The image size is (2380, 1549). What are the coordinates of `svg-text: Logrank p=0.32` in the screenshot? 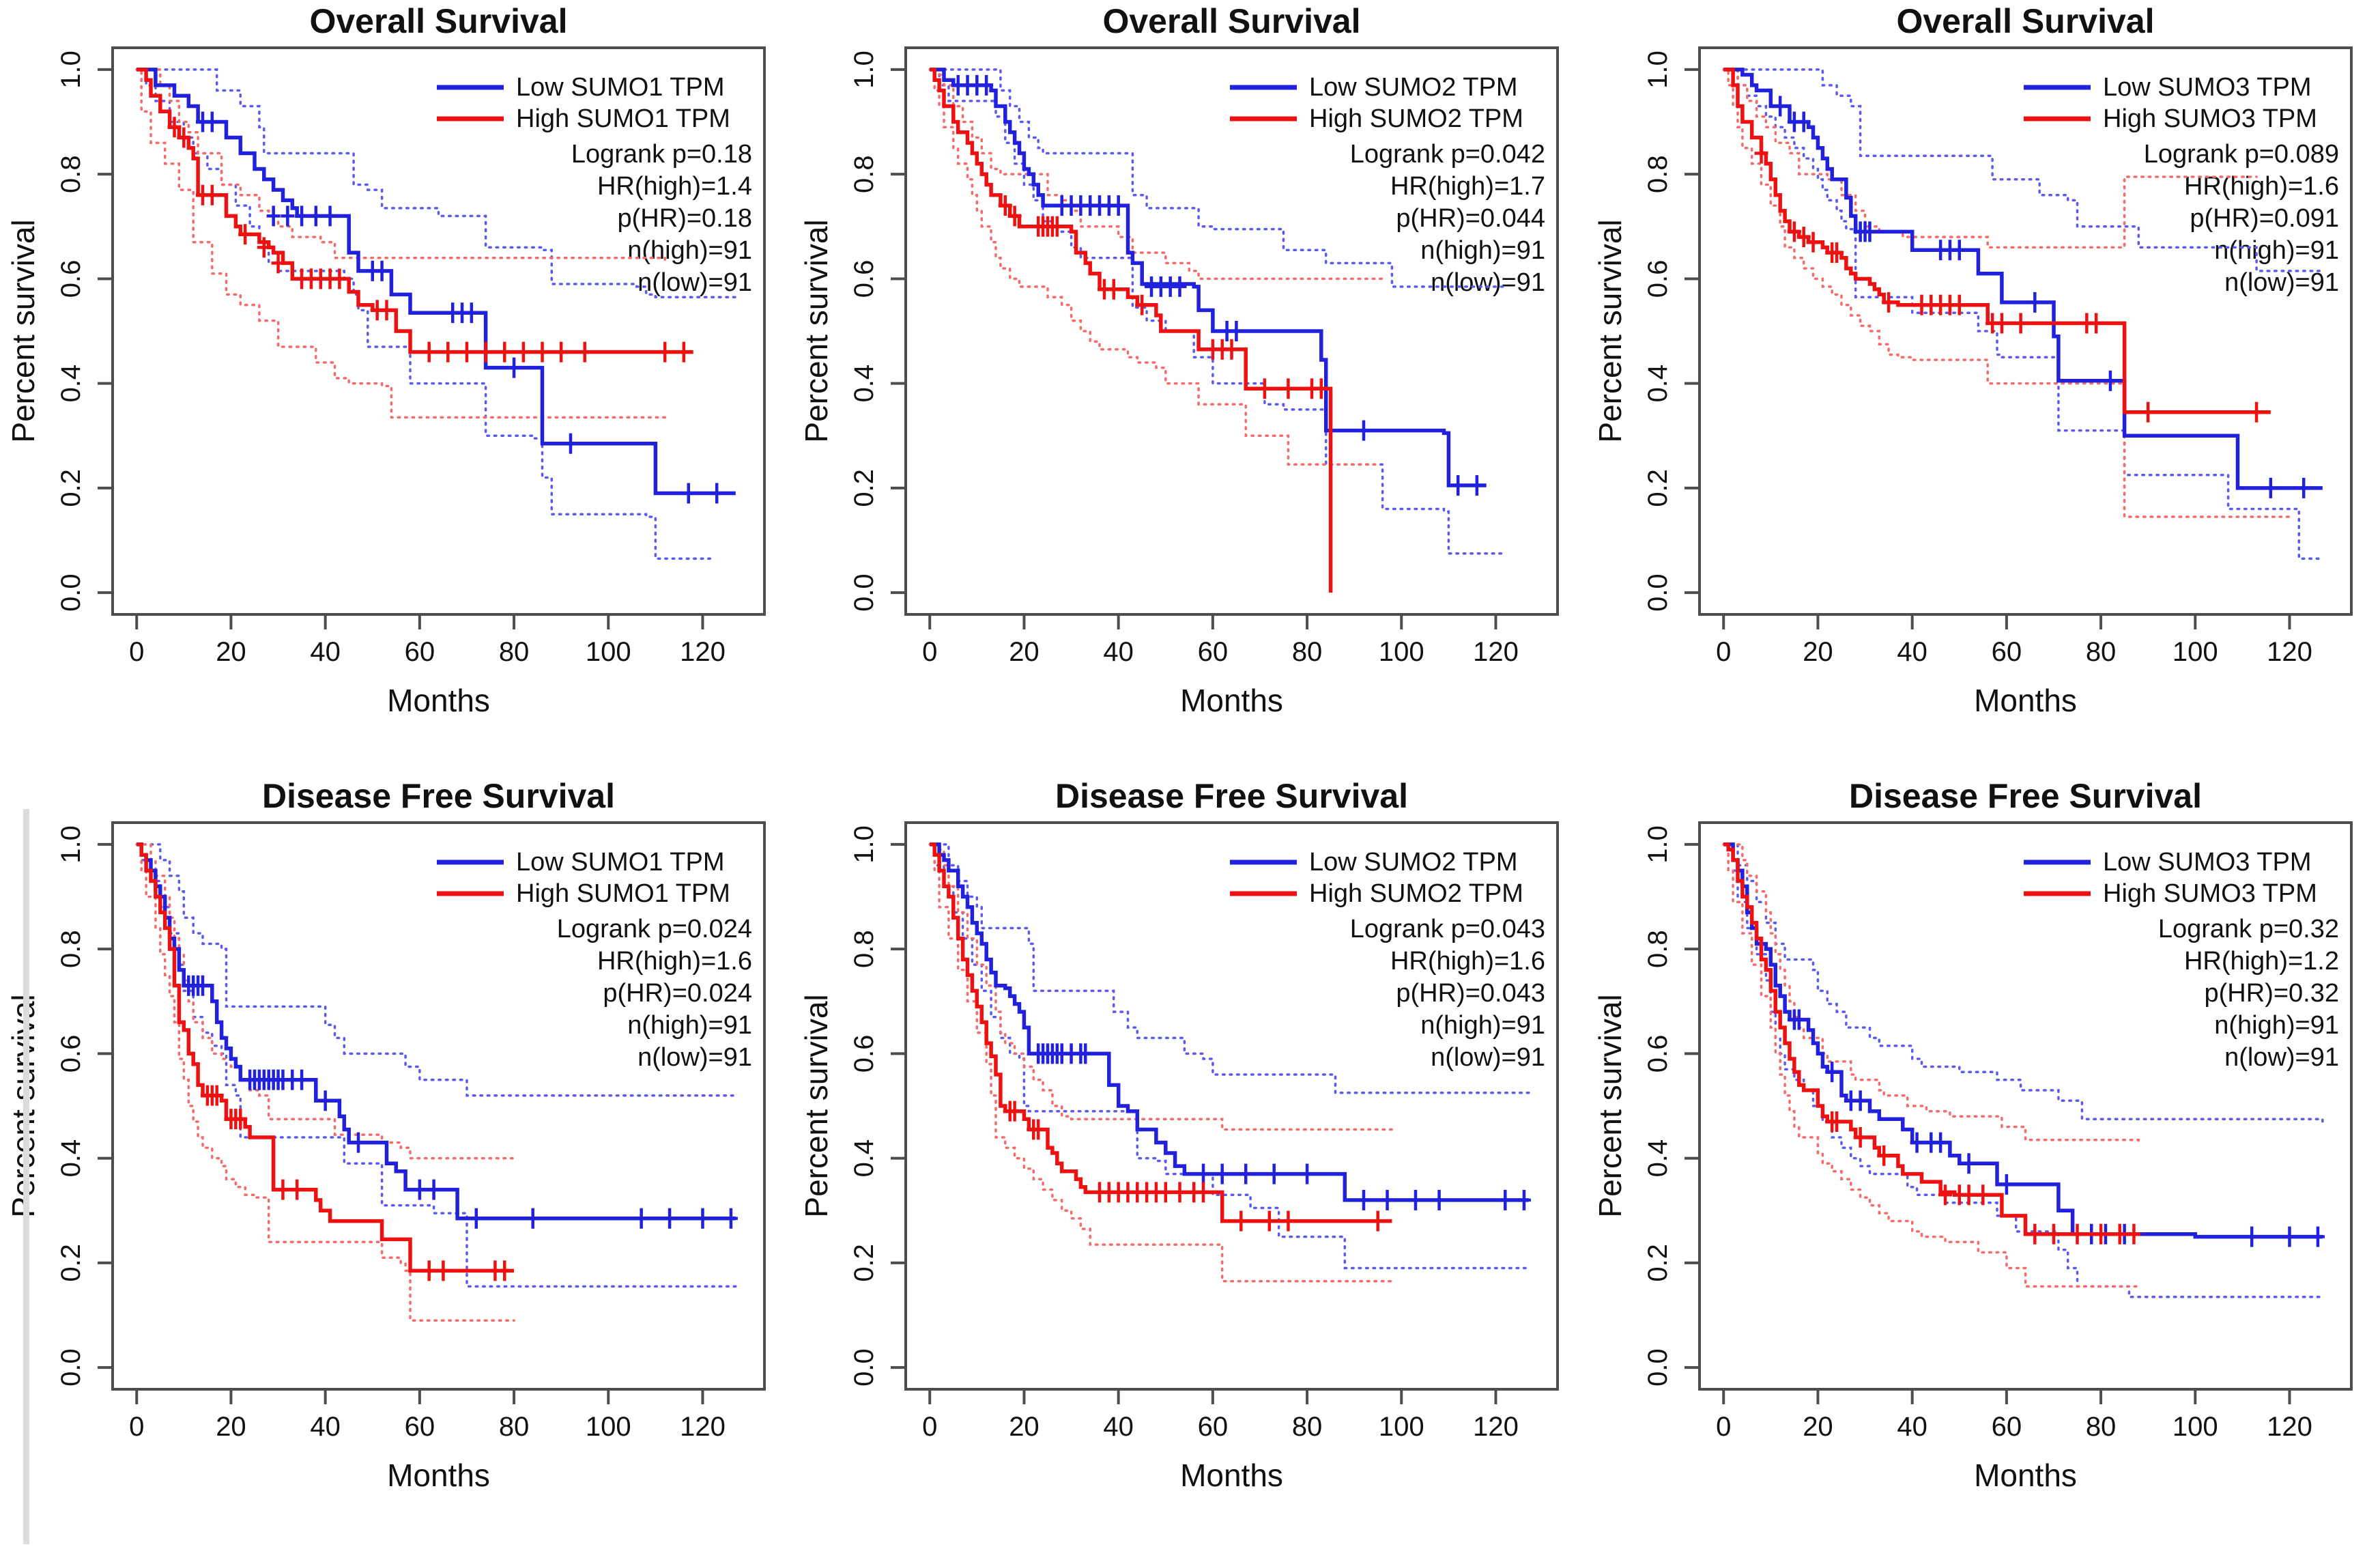 It's located at (2248, 929).